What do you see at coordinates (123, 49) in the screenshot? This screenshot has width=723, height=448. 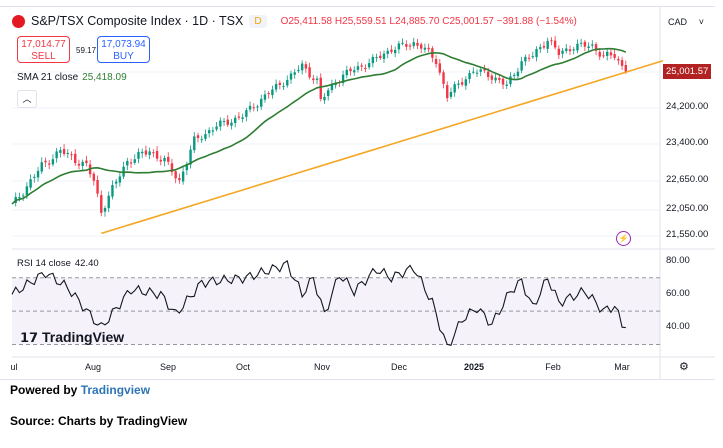 I see `buy-button: 17,073.94 BUY` at bounding box center [123, 49].